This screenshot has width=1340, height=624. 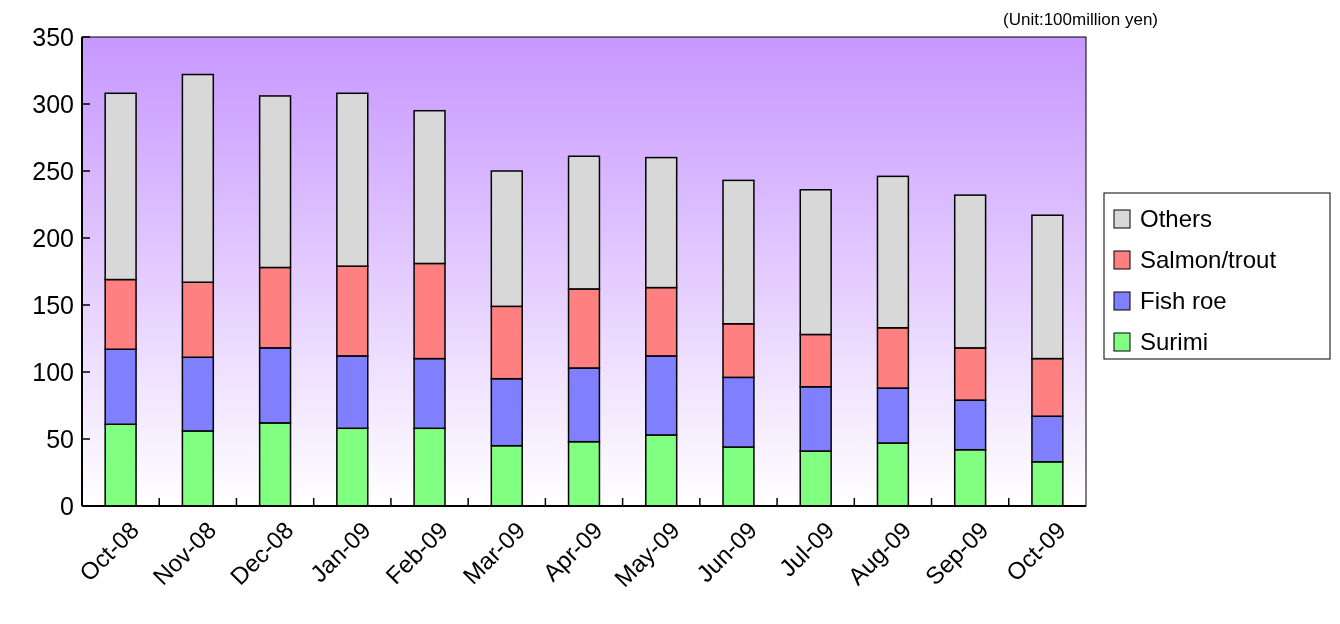 I want to click on text: (Unit:100million yen), so click(x=1080, y=19).